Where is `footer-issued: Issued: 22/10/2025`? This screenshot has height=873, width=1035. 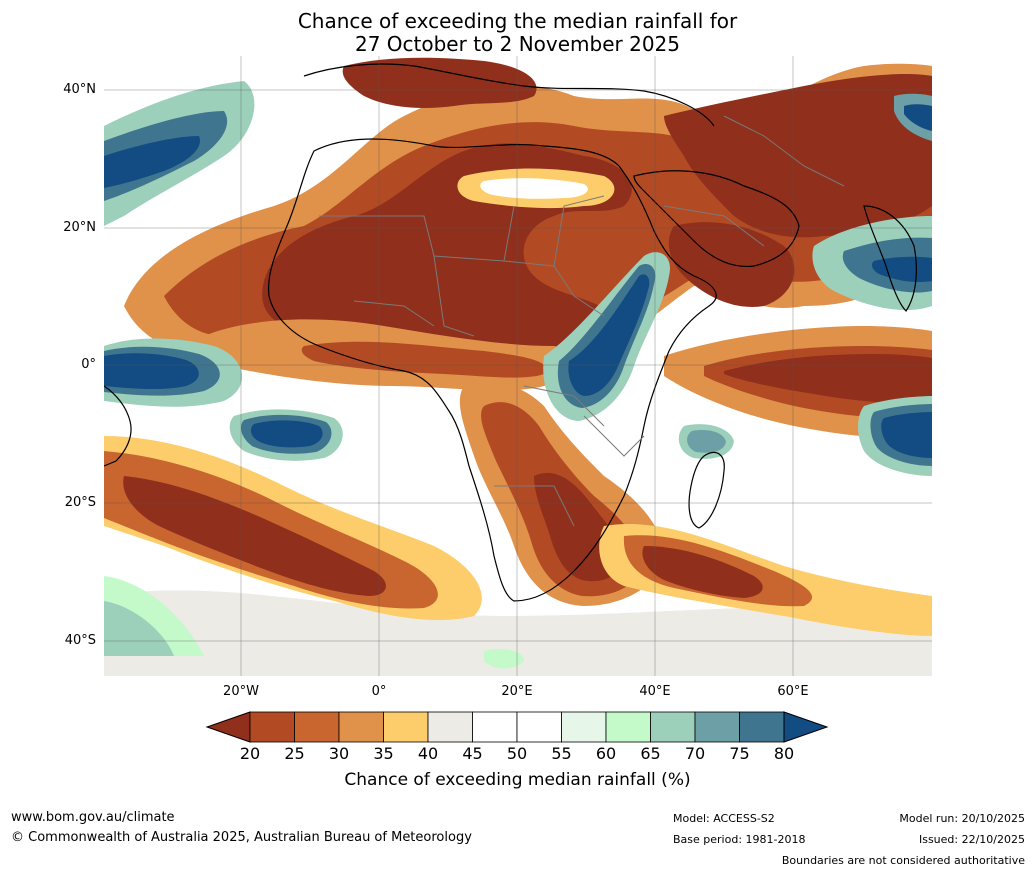 footer-issued: Issued: 22/10/2025 is located at coordinates (971, 839).